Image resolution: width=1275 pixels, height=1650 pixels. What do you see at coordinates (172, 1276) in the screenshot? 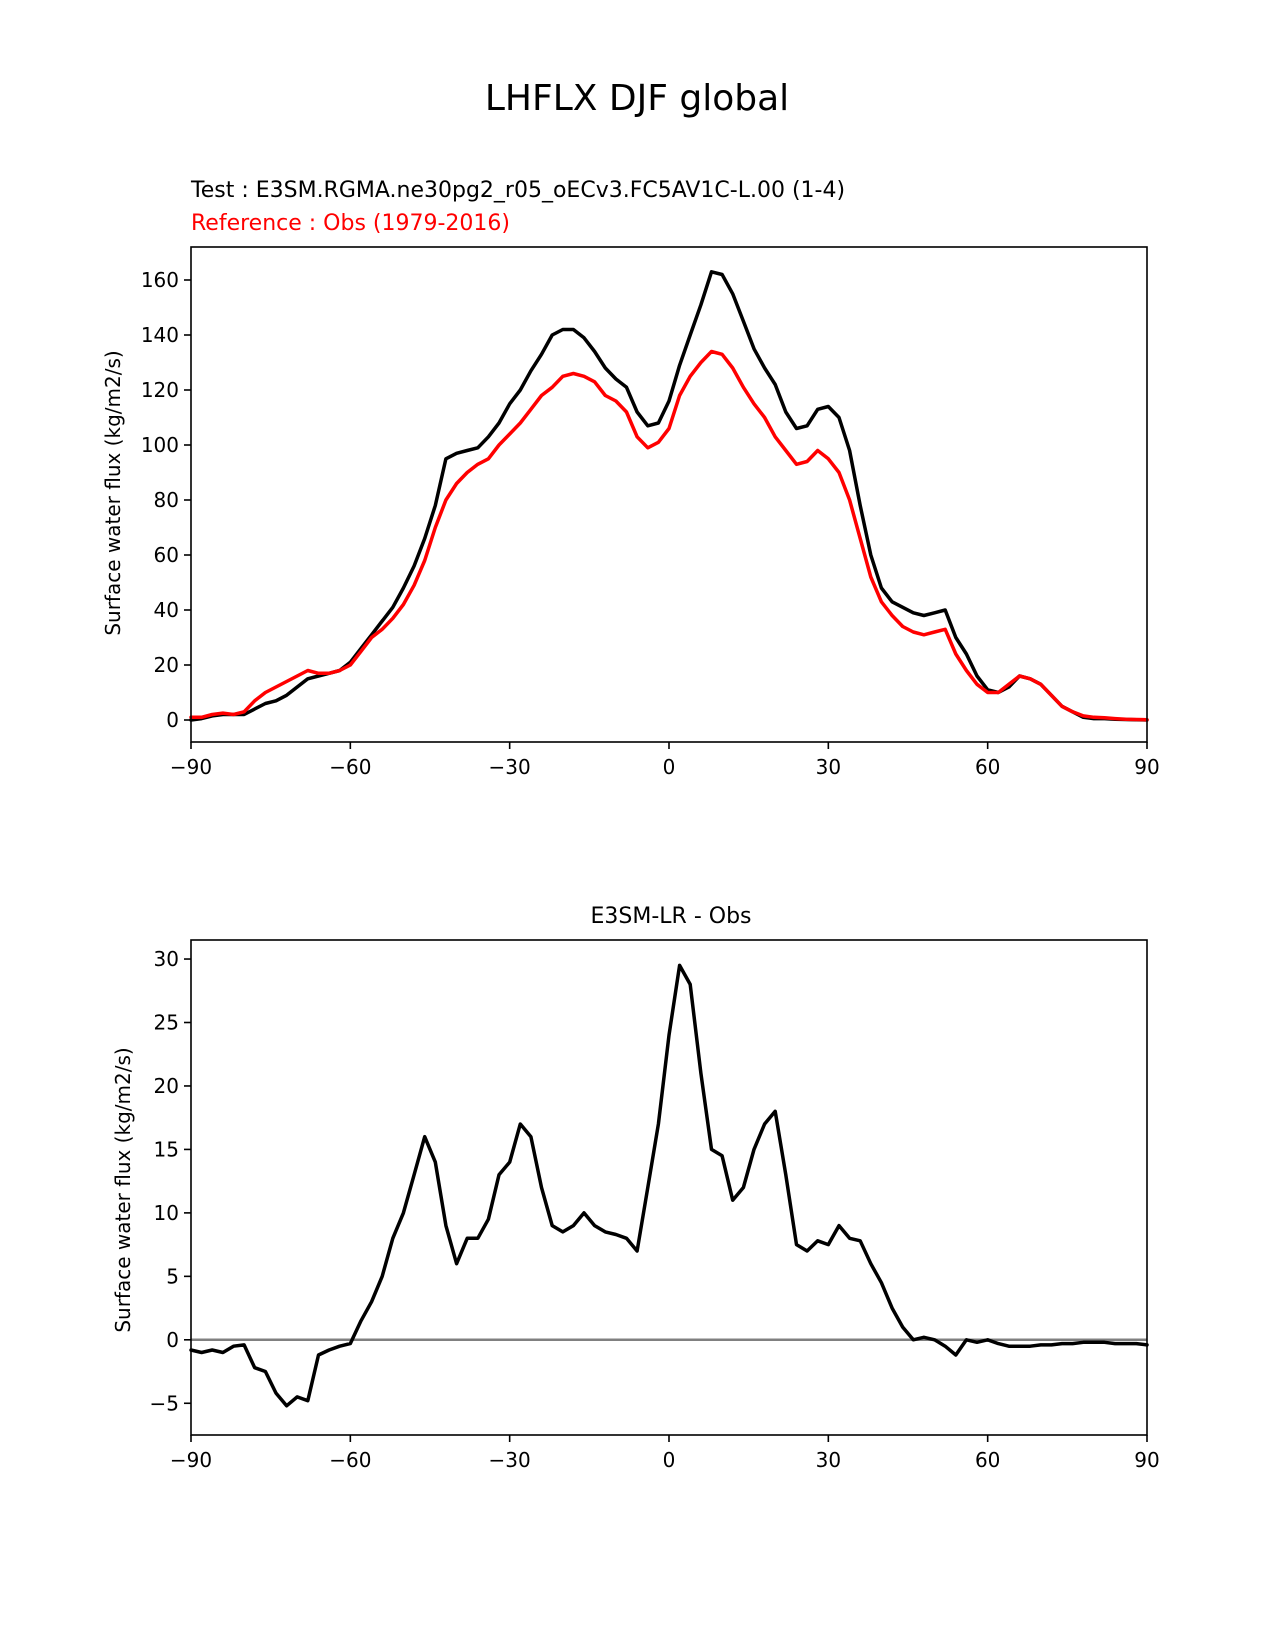
I see `y-tick-label: 5` at bounding box center [172, 1276].